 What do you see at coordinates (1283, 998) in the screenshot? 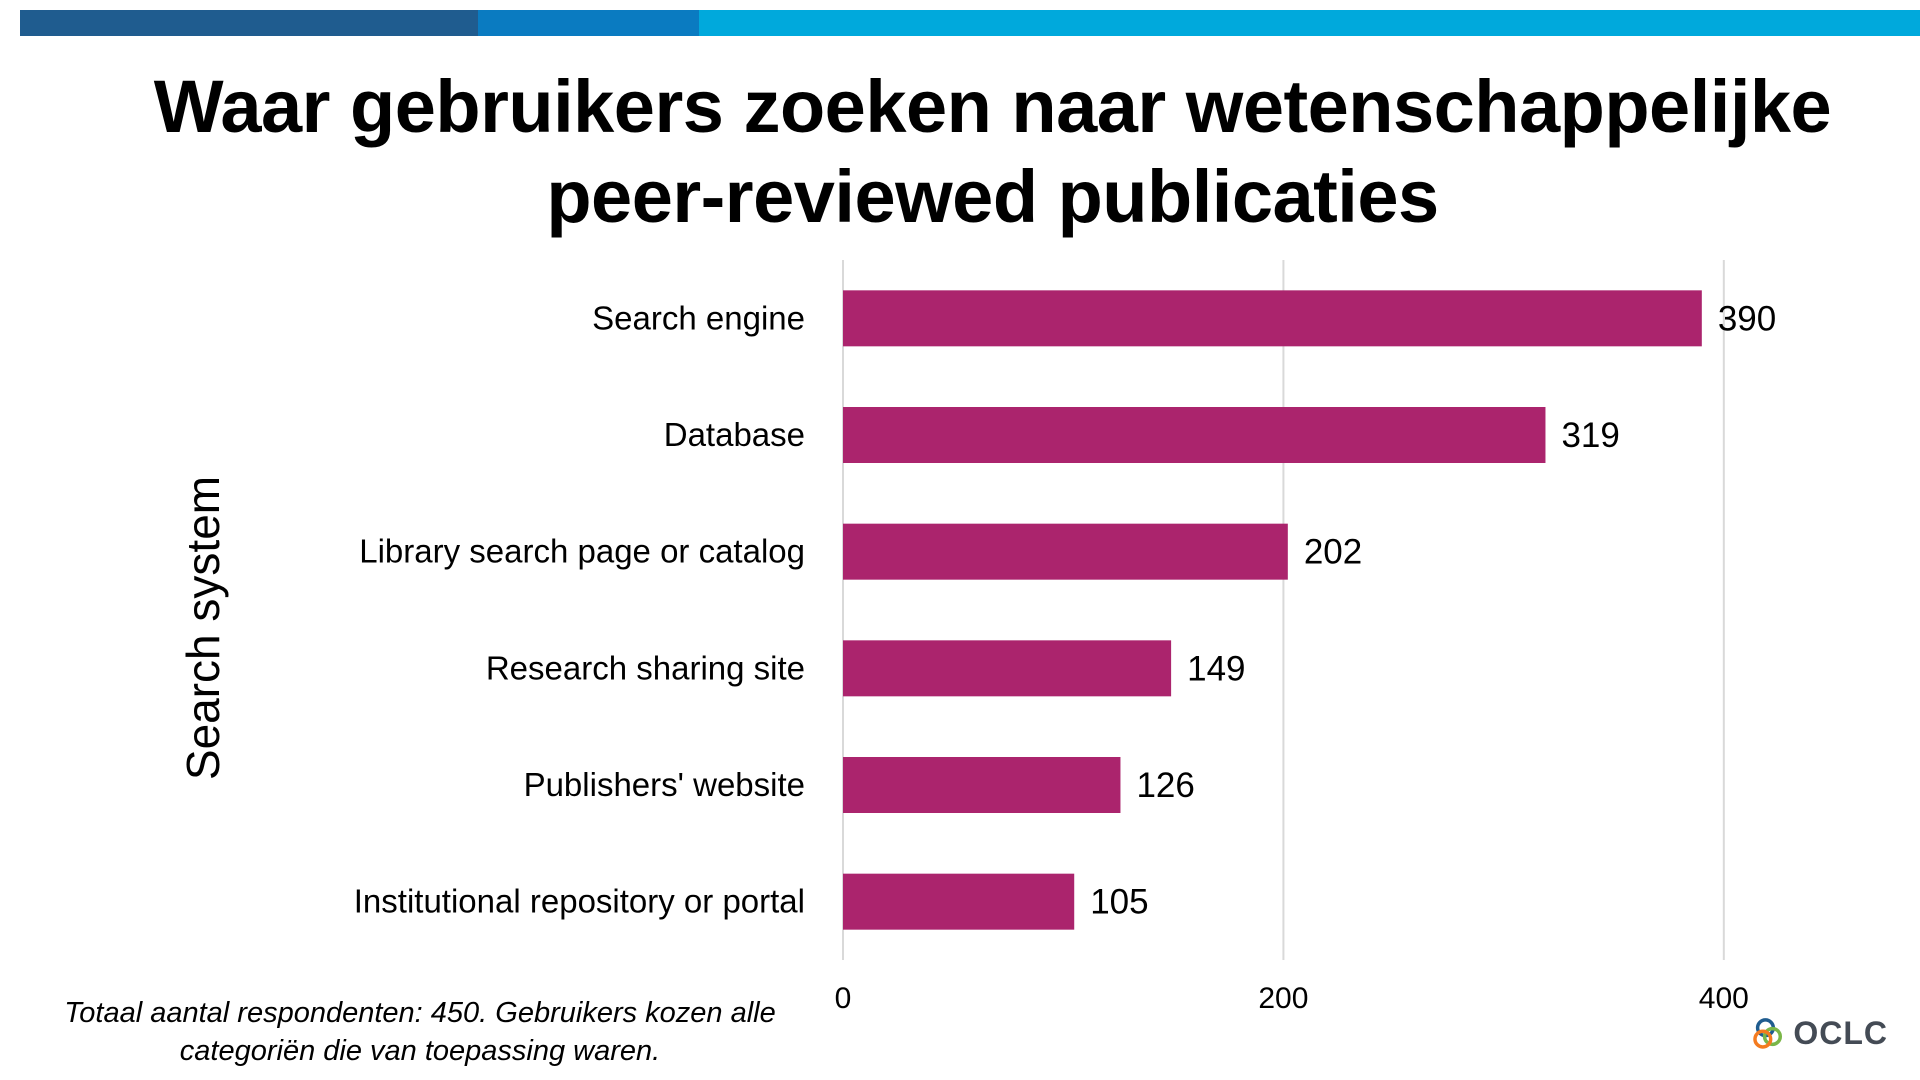
I see `x-tick-label: 200` at bounding box center [1283, 998].